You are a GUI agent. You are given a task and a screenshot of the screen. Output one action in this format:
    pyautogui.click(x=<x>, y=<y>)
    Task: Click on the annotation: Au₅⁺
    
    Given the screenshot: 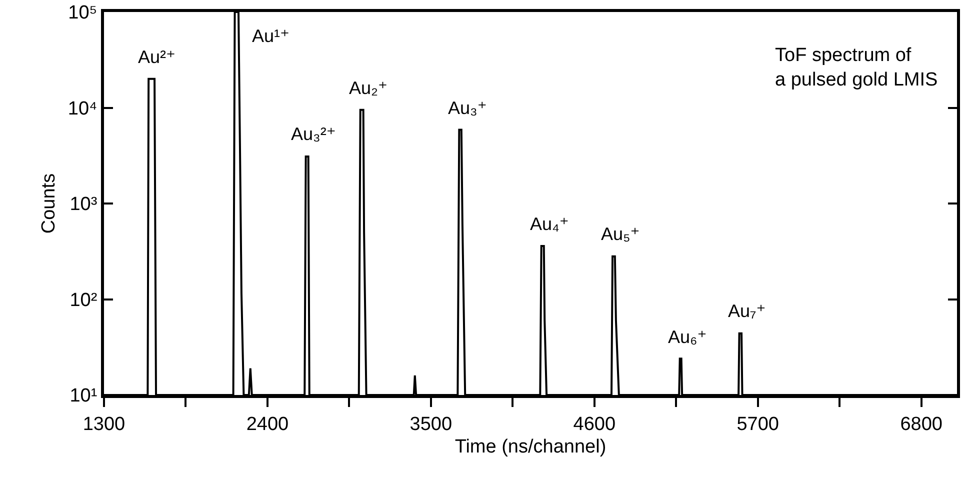 What is the action you would take?
    pyautogui.click(x=620, y=234)
    